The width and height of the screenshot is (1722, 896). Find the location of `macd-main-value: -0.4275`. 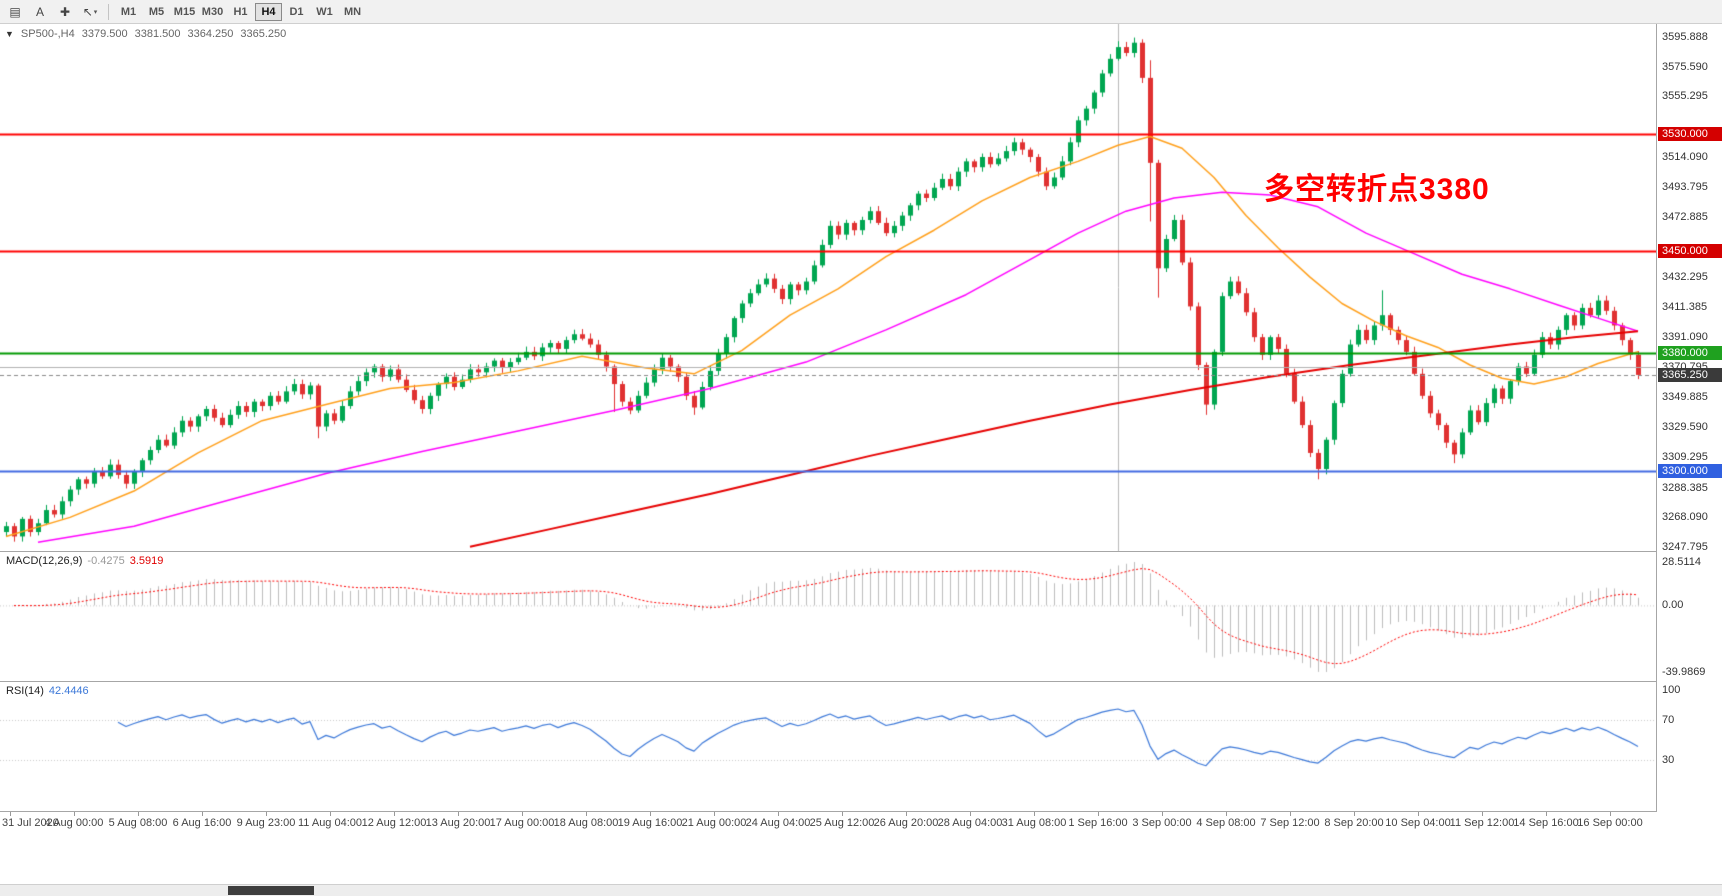

macd-main-value: -0.4275 is located at coordinates (106, 561).